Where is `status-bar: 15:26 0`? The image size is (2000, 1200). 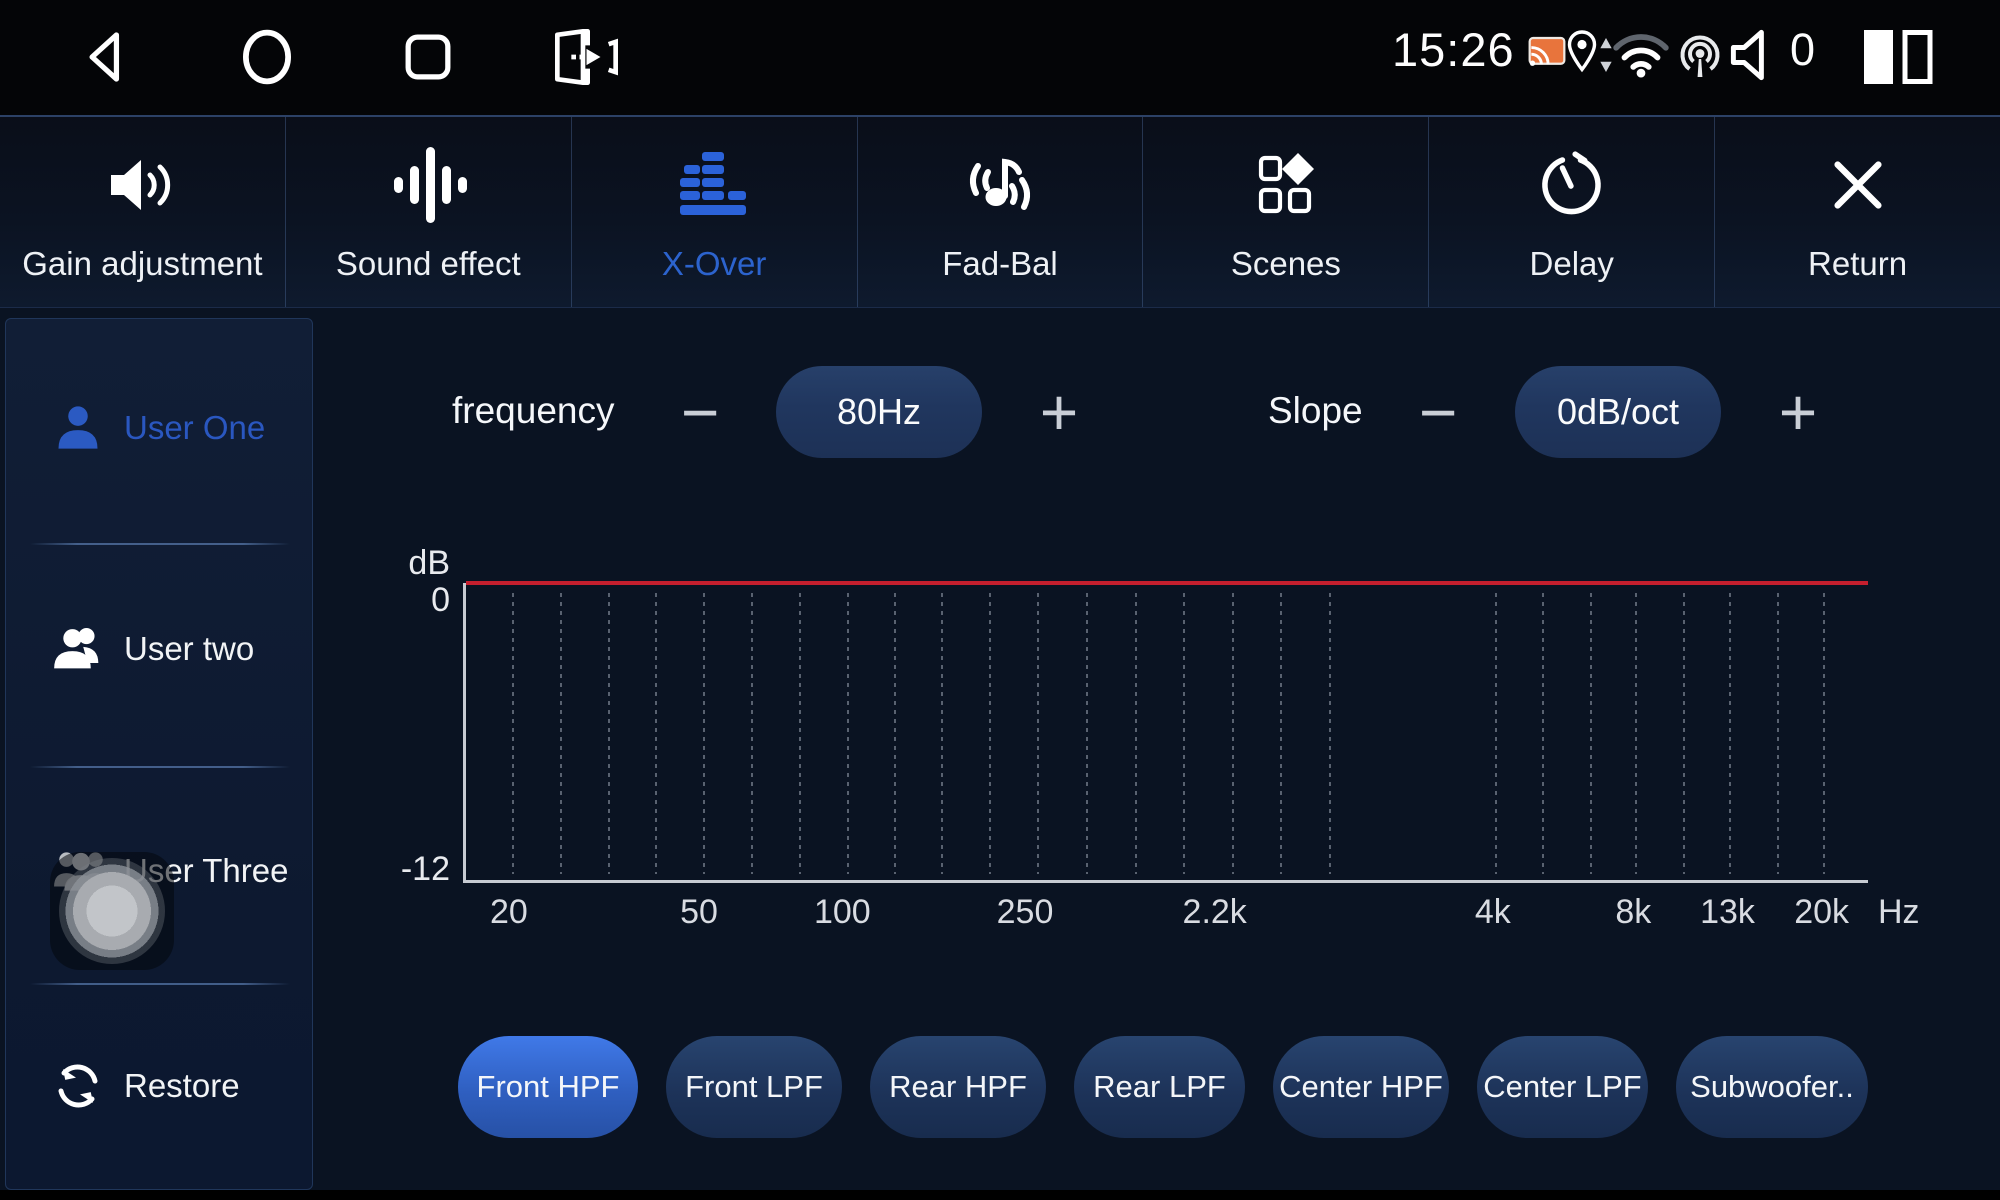 status-bar: 15:26 0 is located at coordinates (1000, 57).